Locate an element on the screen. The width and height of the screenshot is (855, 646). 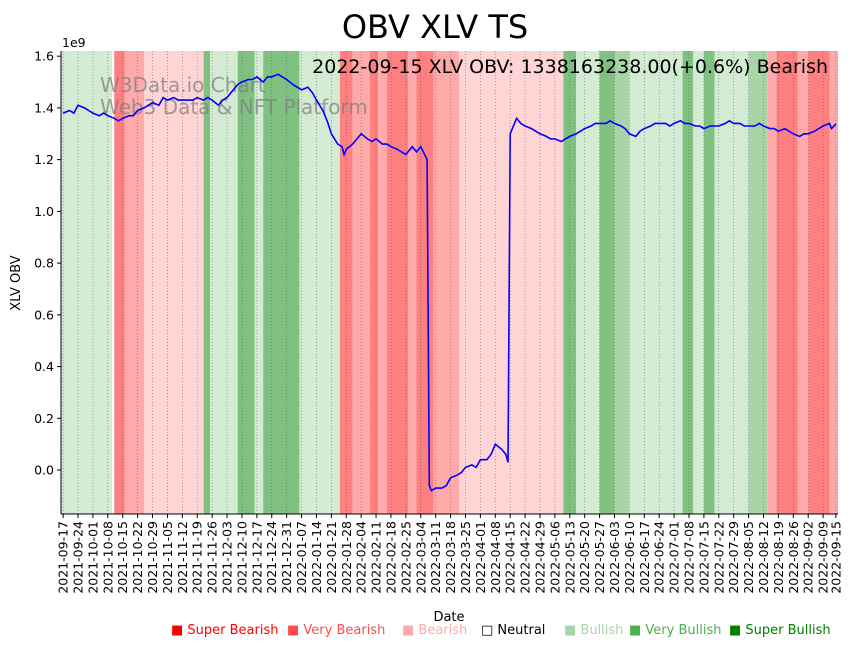
legend-entry: ■ Bearish is located at coordinates (434, 630).